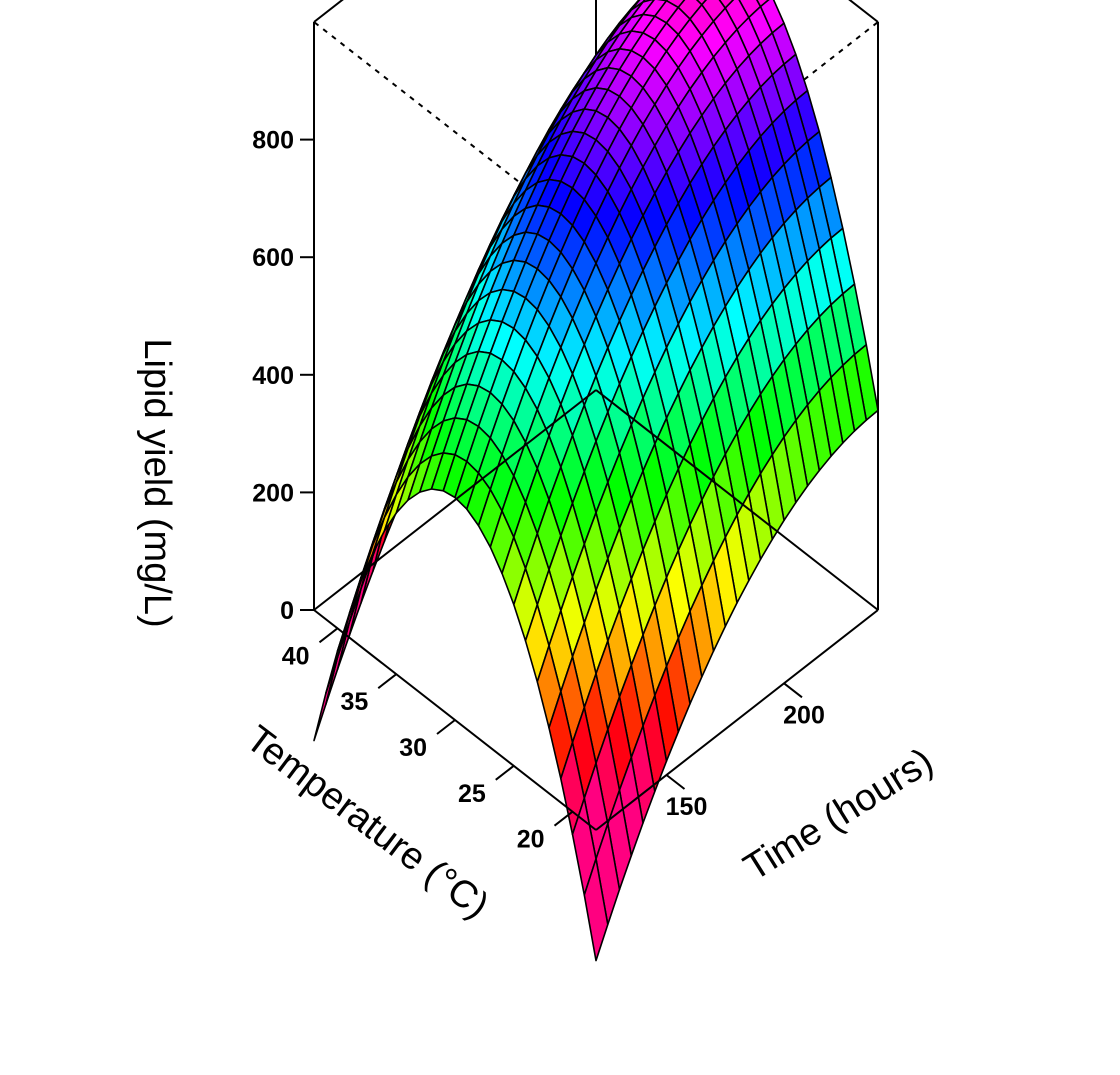 The height and width of the screenshot is (1075, 1120). What do you see at coordinates (839, 814) in the screenshot?
I see `y-axis-label: Time (hours)` at bounding box center [839, 814].